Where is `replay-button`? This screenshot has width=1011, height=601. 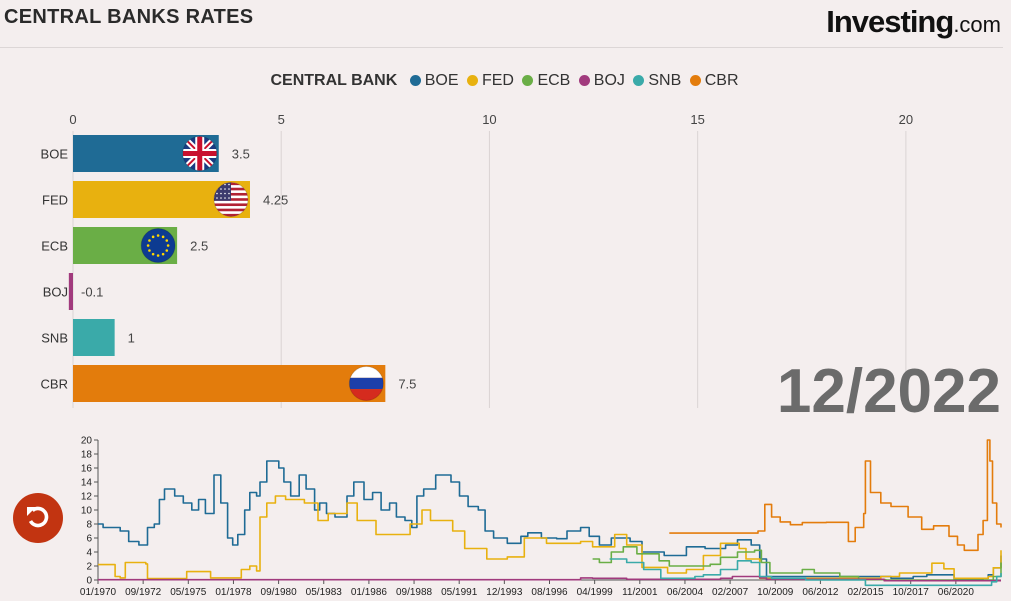
replay-button is located at coordinates (38, 518).